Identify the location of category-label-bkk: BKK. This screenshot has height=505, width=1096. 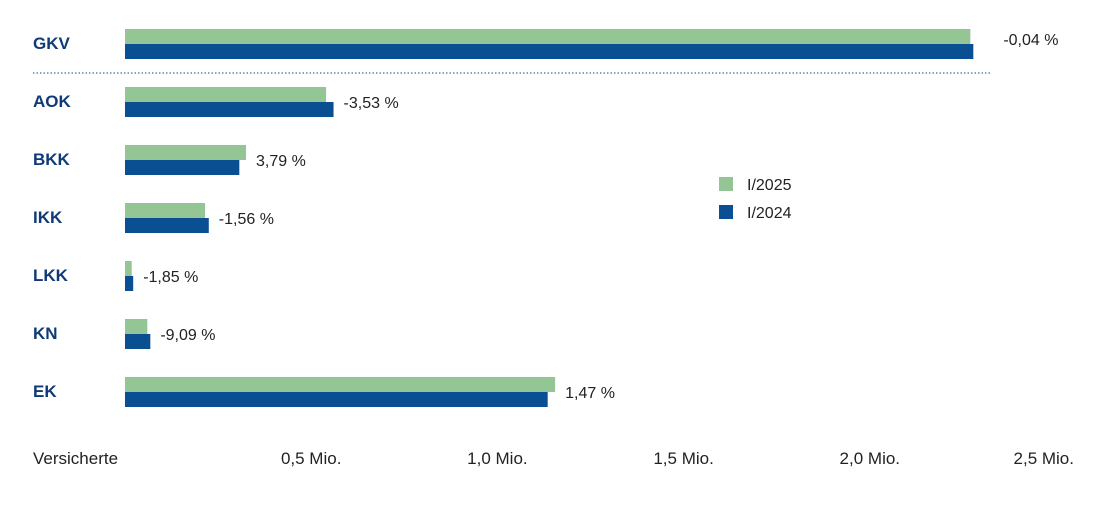
(52, 159).